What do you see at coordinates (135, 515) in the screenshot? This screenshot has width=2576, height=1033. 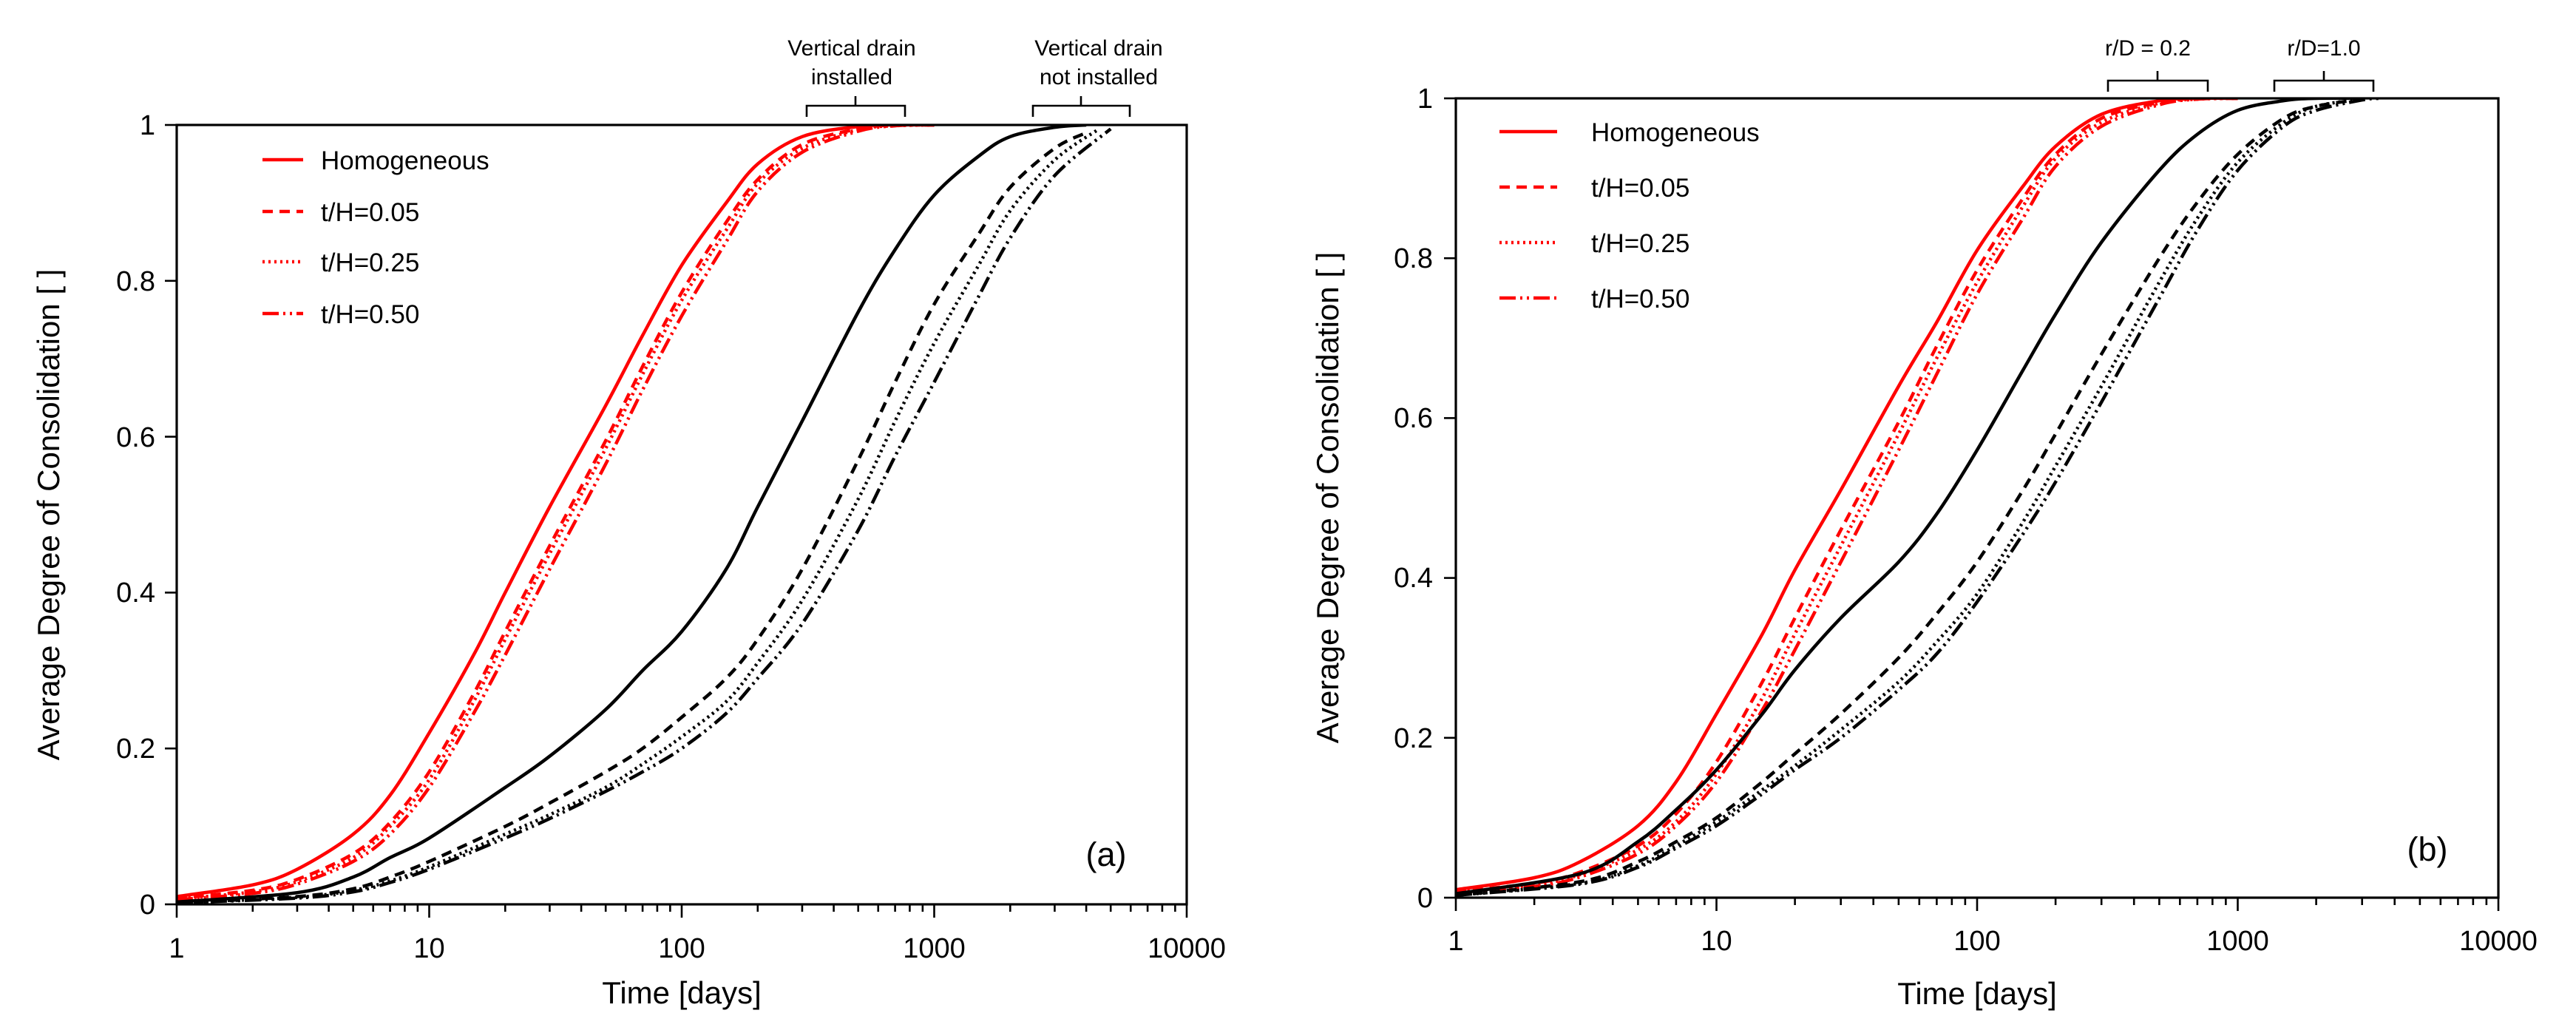 I see `panel-a-y-tick-labels: 0 0.2 0.4 0.6 0.8 1` at bounding box center [135, 515].